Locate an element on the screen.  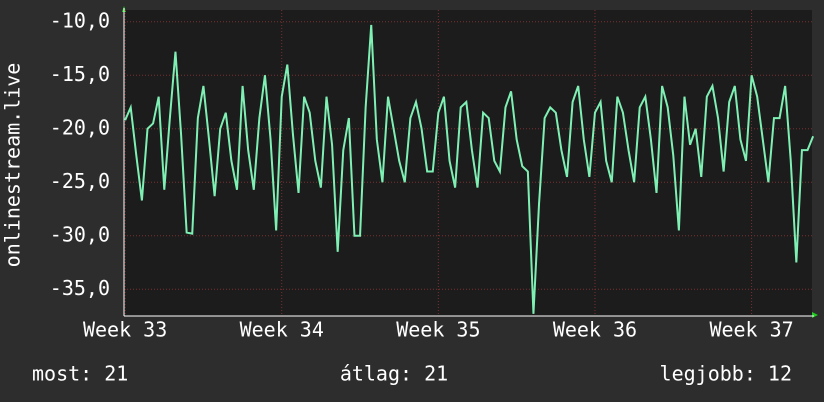
y-axis-label: onlinestream.live is located at coordinates (13, 165).